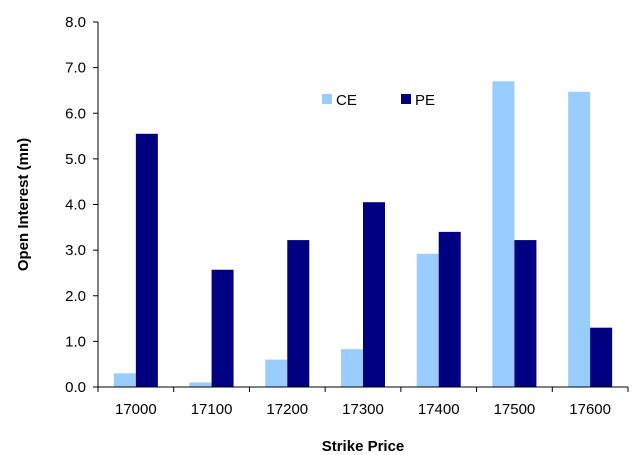 Image resolution: width=632 pixels, height=455 pixels. What do you see at coordinates (346, 100) in the screenshot?
I see `legend-label-ce: CE` at bounding box center [346, 100].